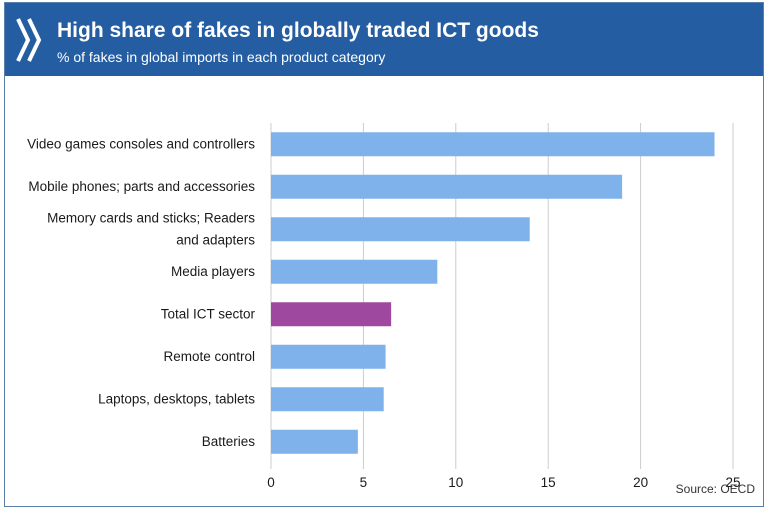 The image size is (770, 515). I want to click on category-label: Media players, so click(213, 271).